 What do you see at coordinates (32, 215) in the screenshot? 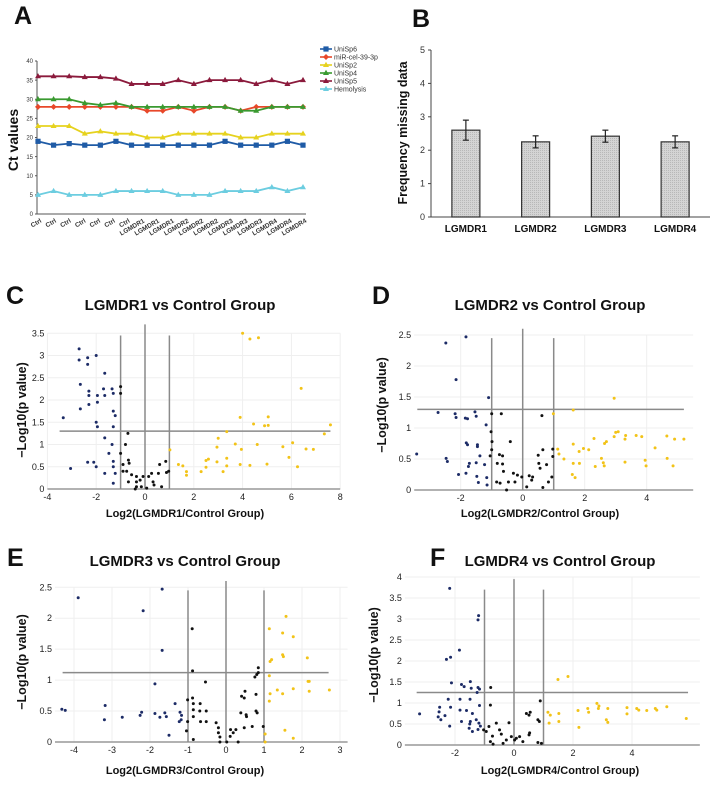
I see `panel-a-y-tick-label: 0` at bounding box center [32, 215].